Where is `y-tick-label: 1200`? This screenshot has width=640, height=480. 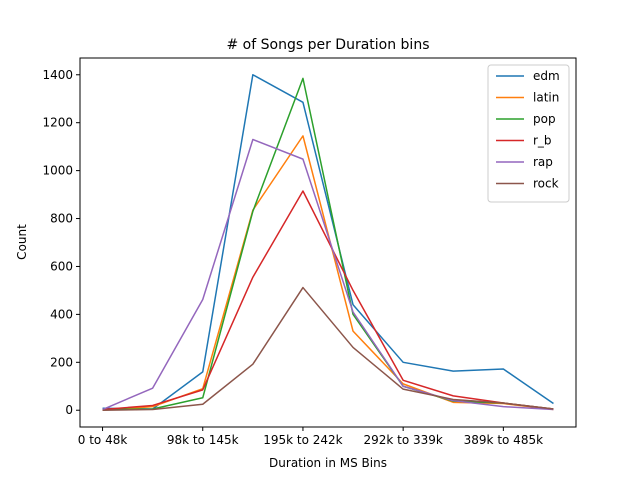
y-tick-label: 1200 is located at coordinates (57, 123).